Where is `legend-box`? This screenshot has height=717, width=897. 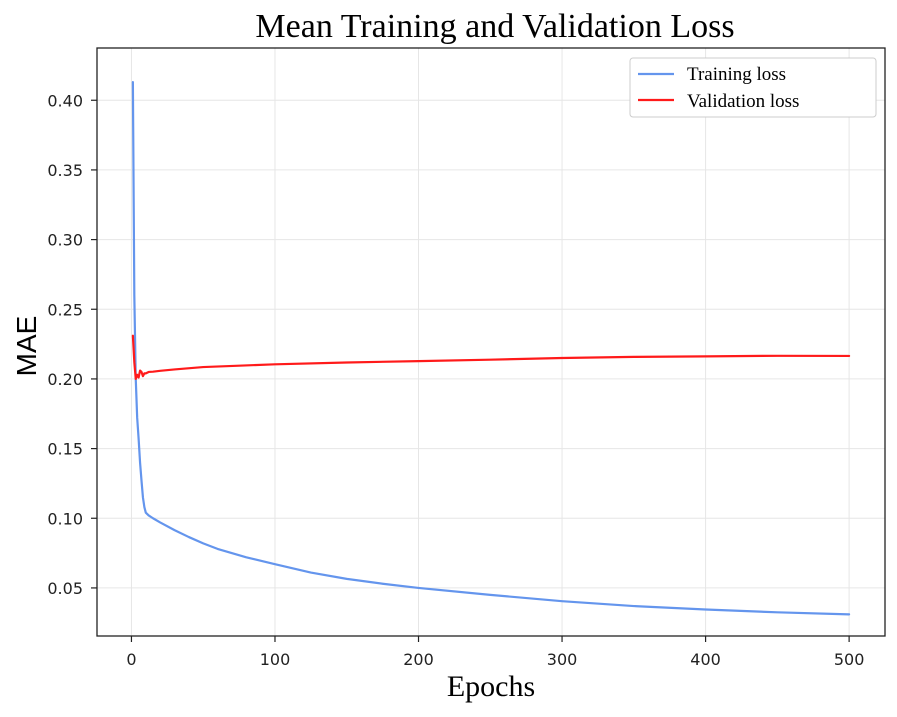 legend-box is located at coordinates (753, 87).